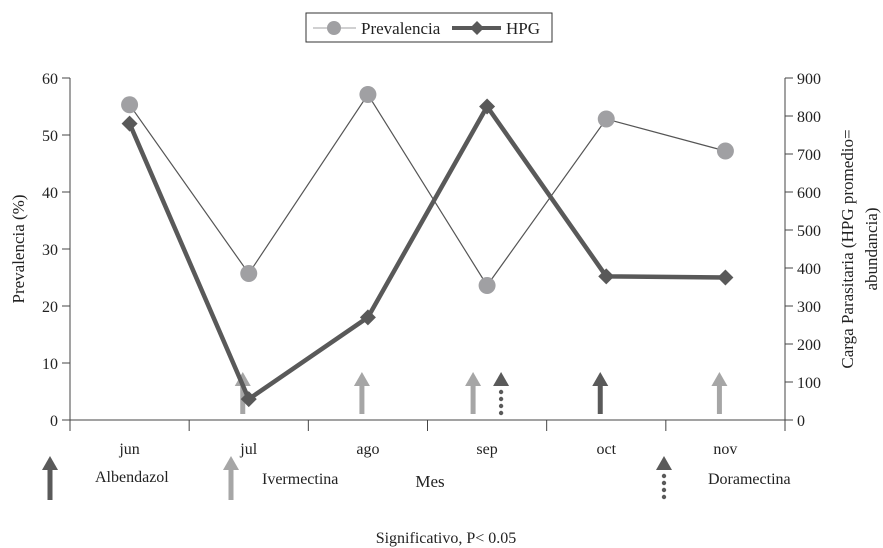 The image size is (883, 548). I want to click on y-right-tick-label: 900, so click(809, 79).